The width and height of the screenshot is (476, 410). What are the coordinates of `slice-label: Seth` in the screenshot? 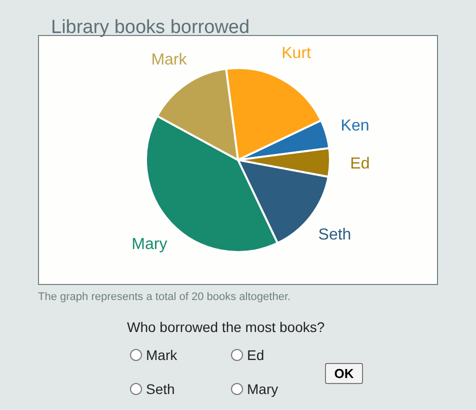 It's located at (335, 235).